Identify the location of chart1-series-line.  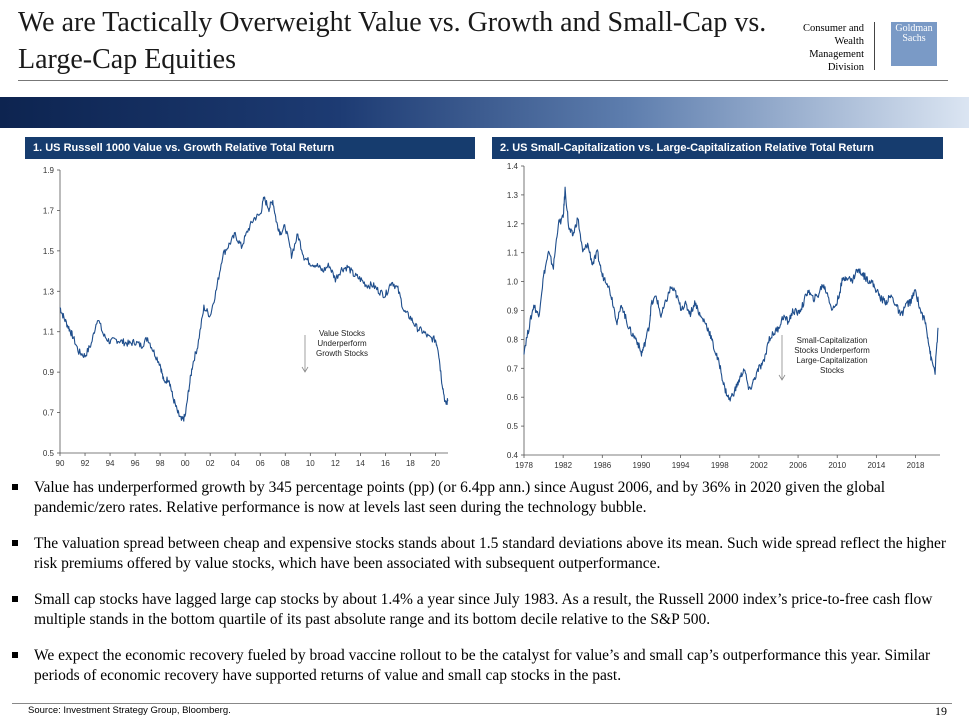
(254, 309).